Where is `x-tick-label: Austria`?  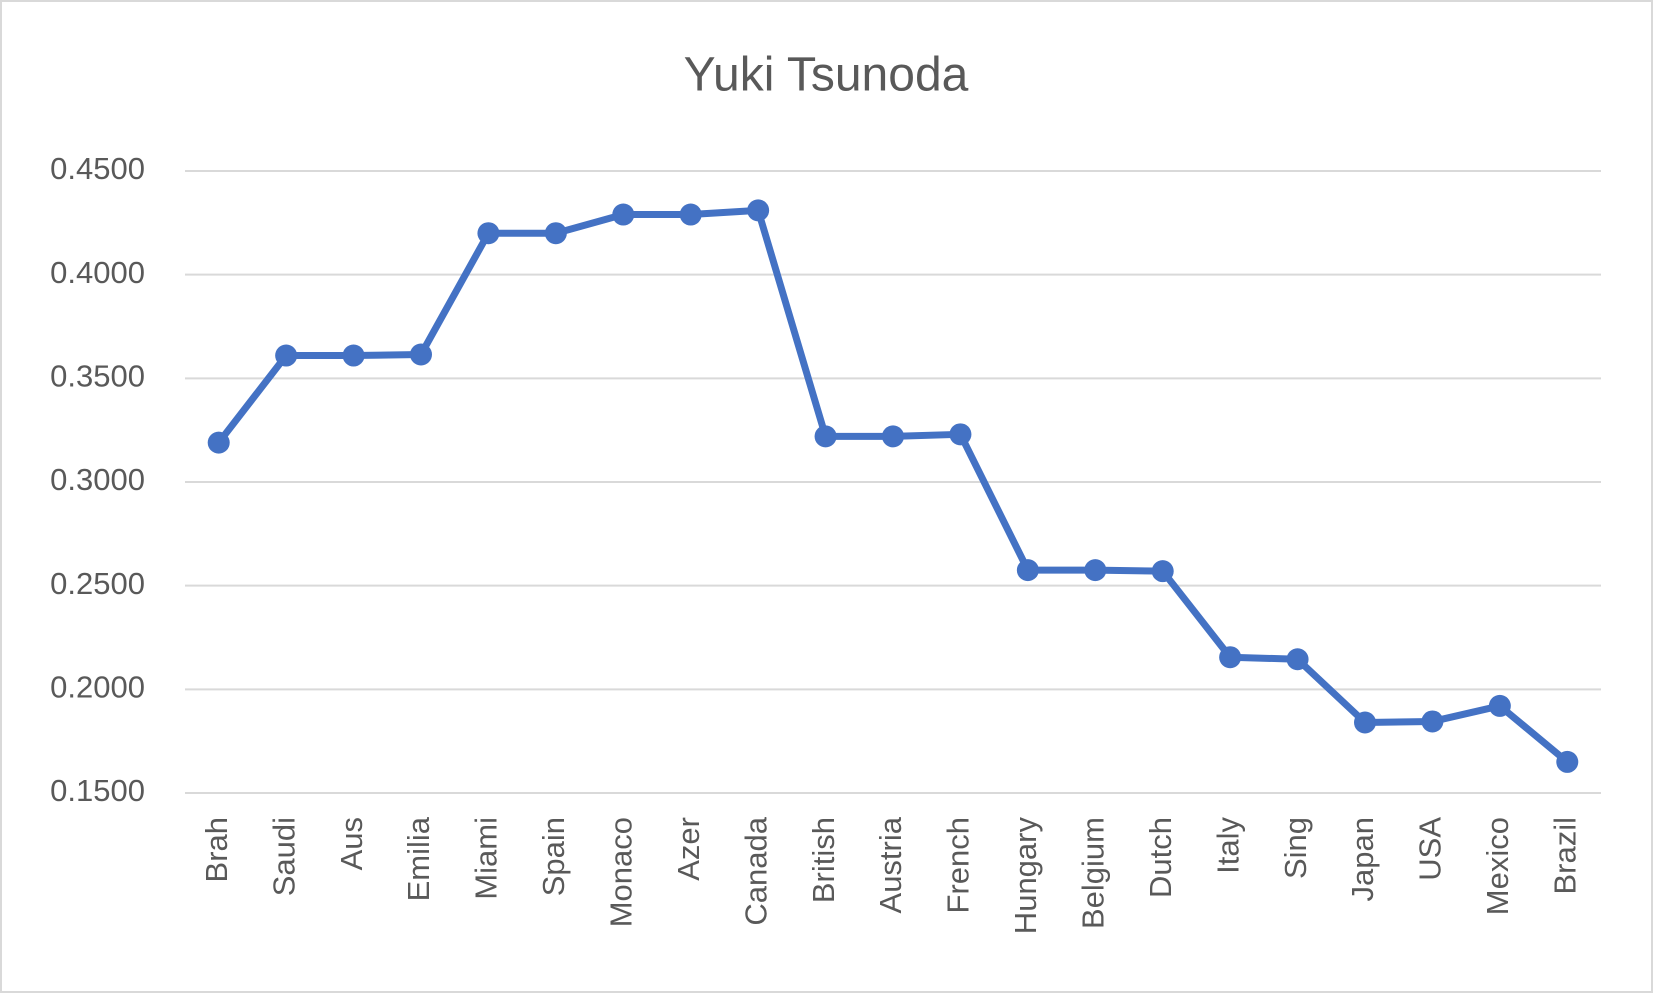 x-tick-label: Austria is located at coordinates (890, 864).